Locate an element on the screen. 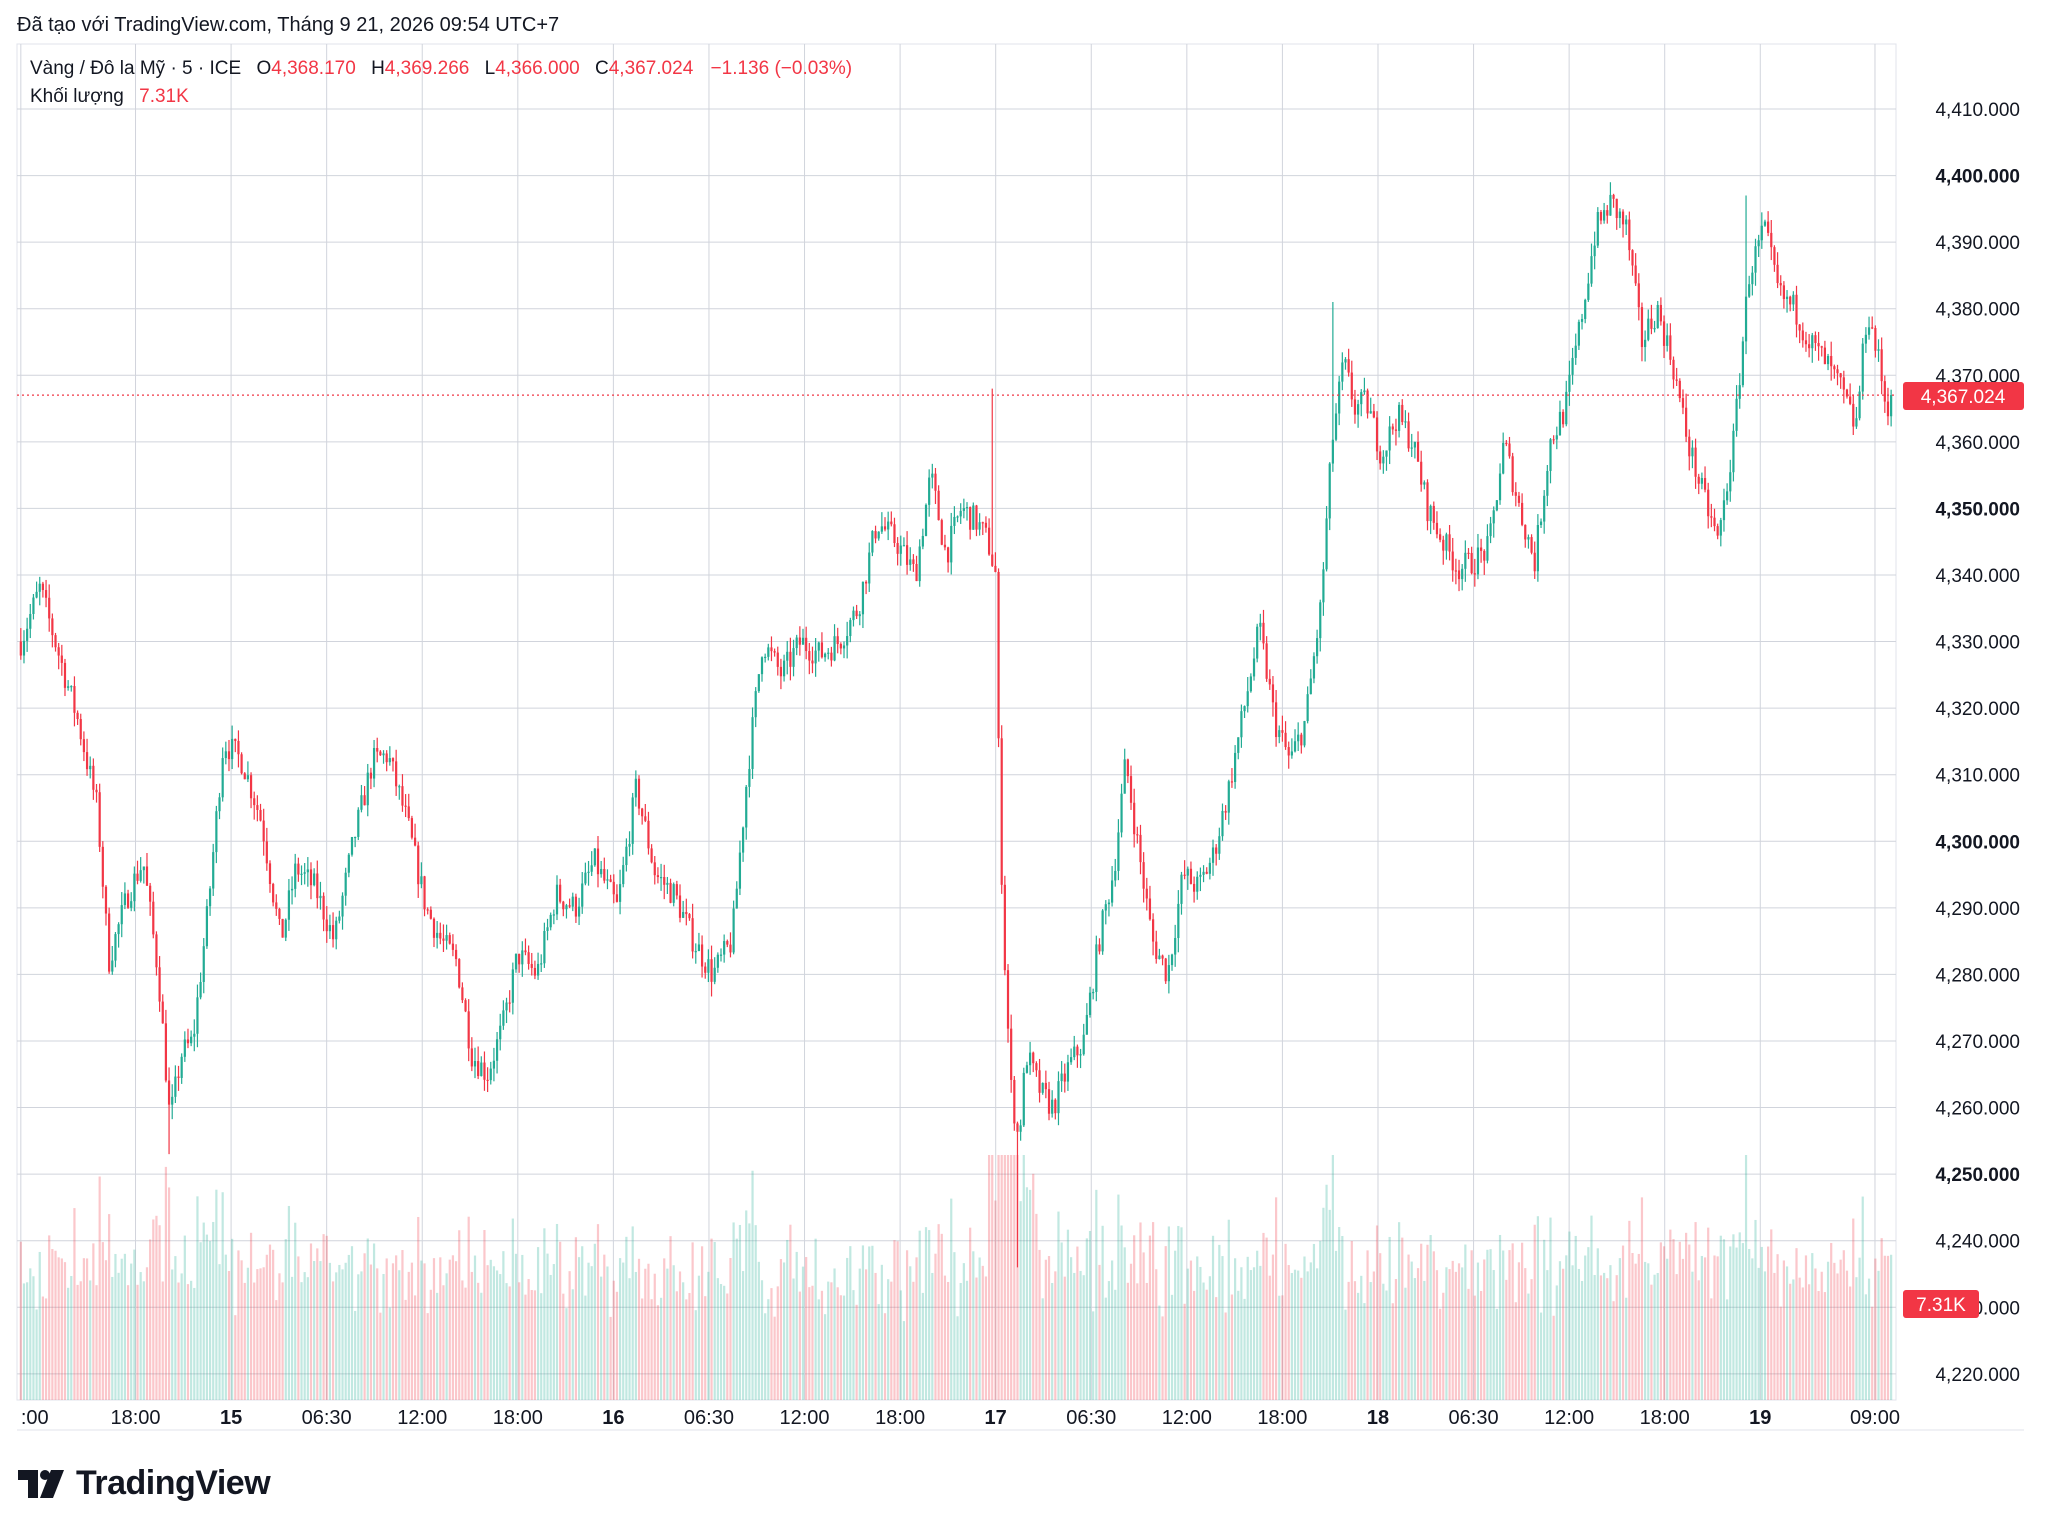  last-volume-badge-bg is located at coordinates (1941, 1304).